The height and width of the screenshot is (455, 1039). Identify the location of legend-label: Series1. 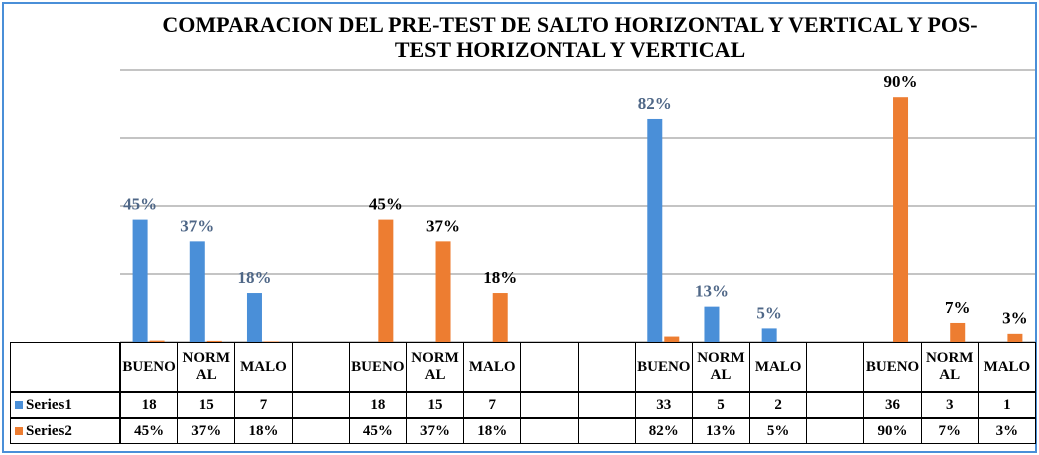
(49, 404).